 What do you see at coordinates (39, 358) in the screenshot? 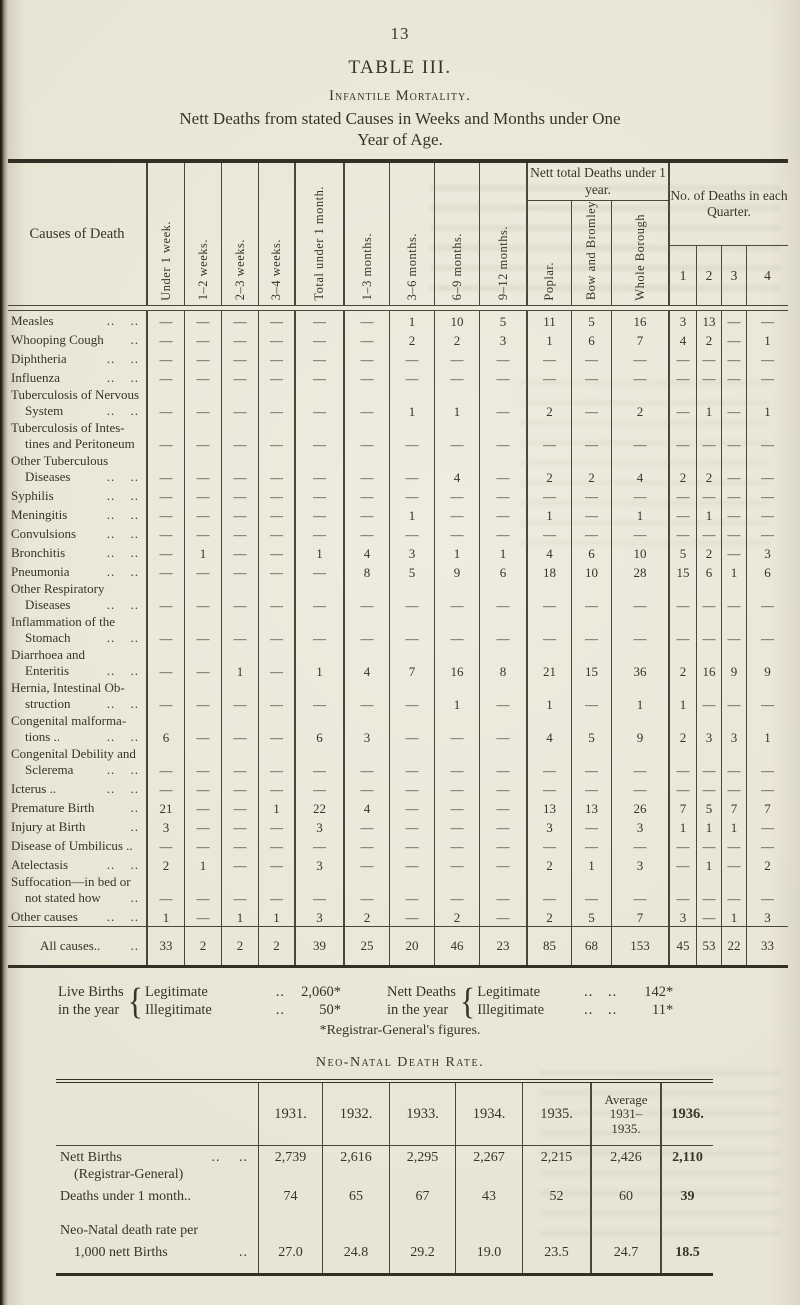
I see `cause-text: Diphtheria` at bounding box center [39, 358].